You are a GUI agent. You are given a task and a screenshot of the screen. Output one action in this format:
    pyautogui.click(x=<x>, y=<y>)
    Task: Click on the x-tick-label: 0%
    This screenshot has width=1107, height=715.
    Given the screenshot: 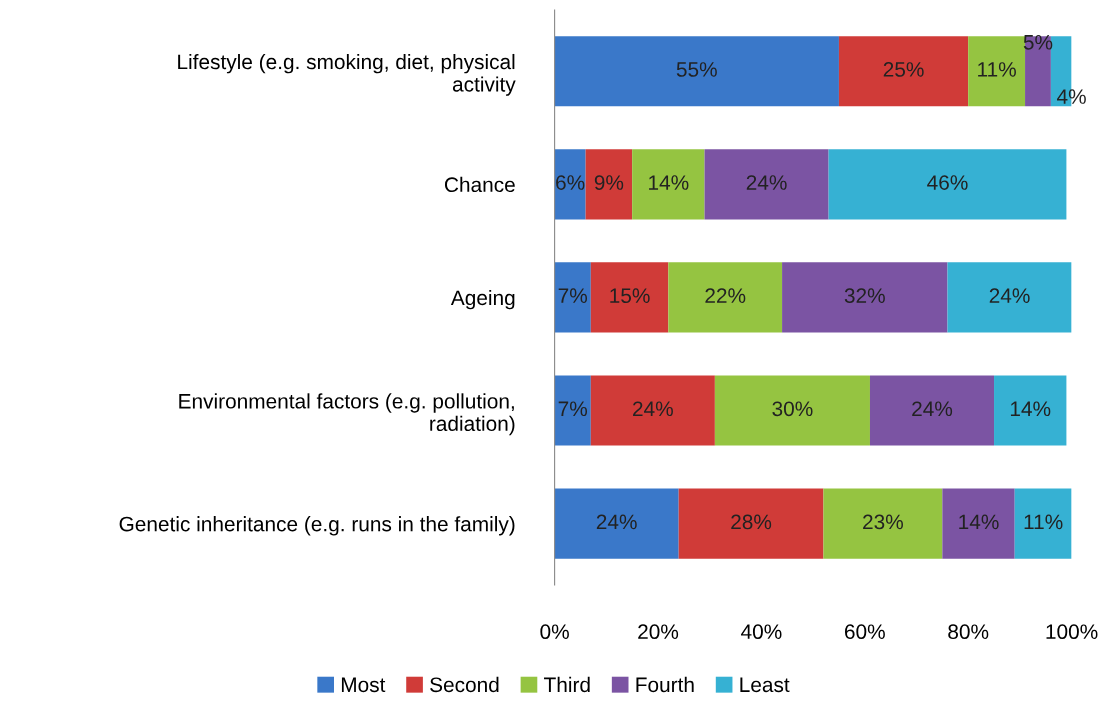 What is the action you would take?
    pyautogui.click(x=554, y=632)
    